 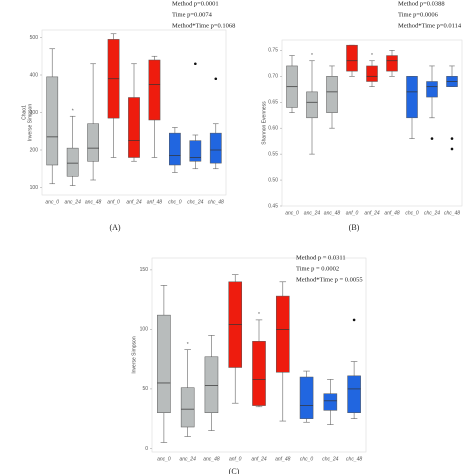 What do you see at coordinates (34, 113) in the screenshot?
I see `y-tick-label: 300` at bounding box center [34, 113].